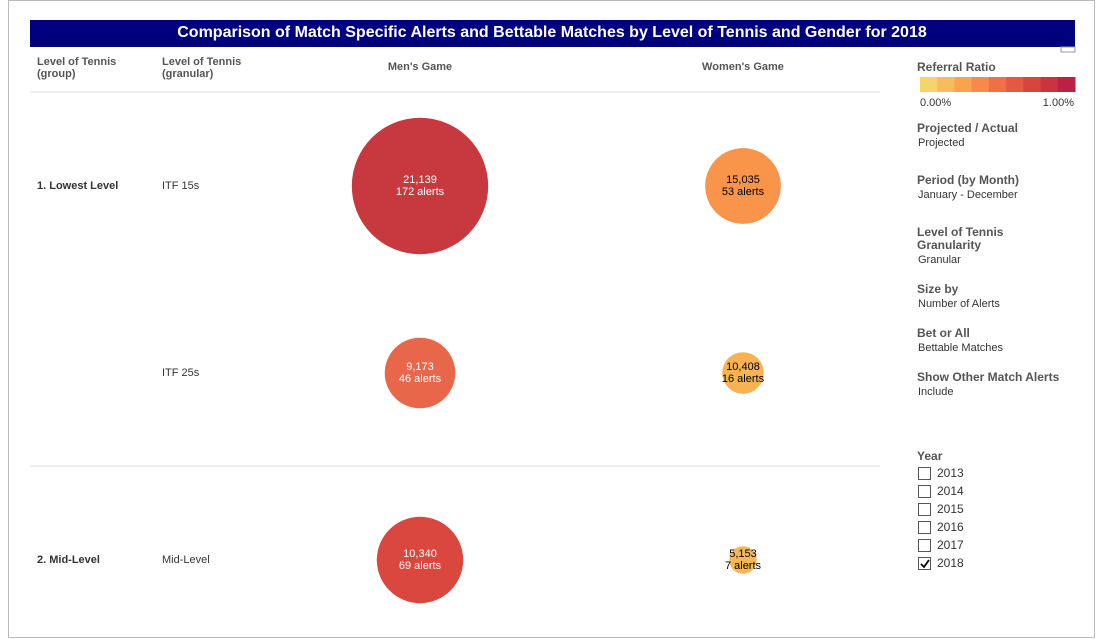 This screenshot has height=639, width=1096. What do you see at coordinates (941, 143) in the screenshot?
I see `filter-value: Projected` at bounding box center [941, 143].